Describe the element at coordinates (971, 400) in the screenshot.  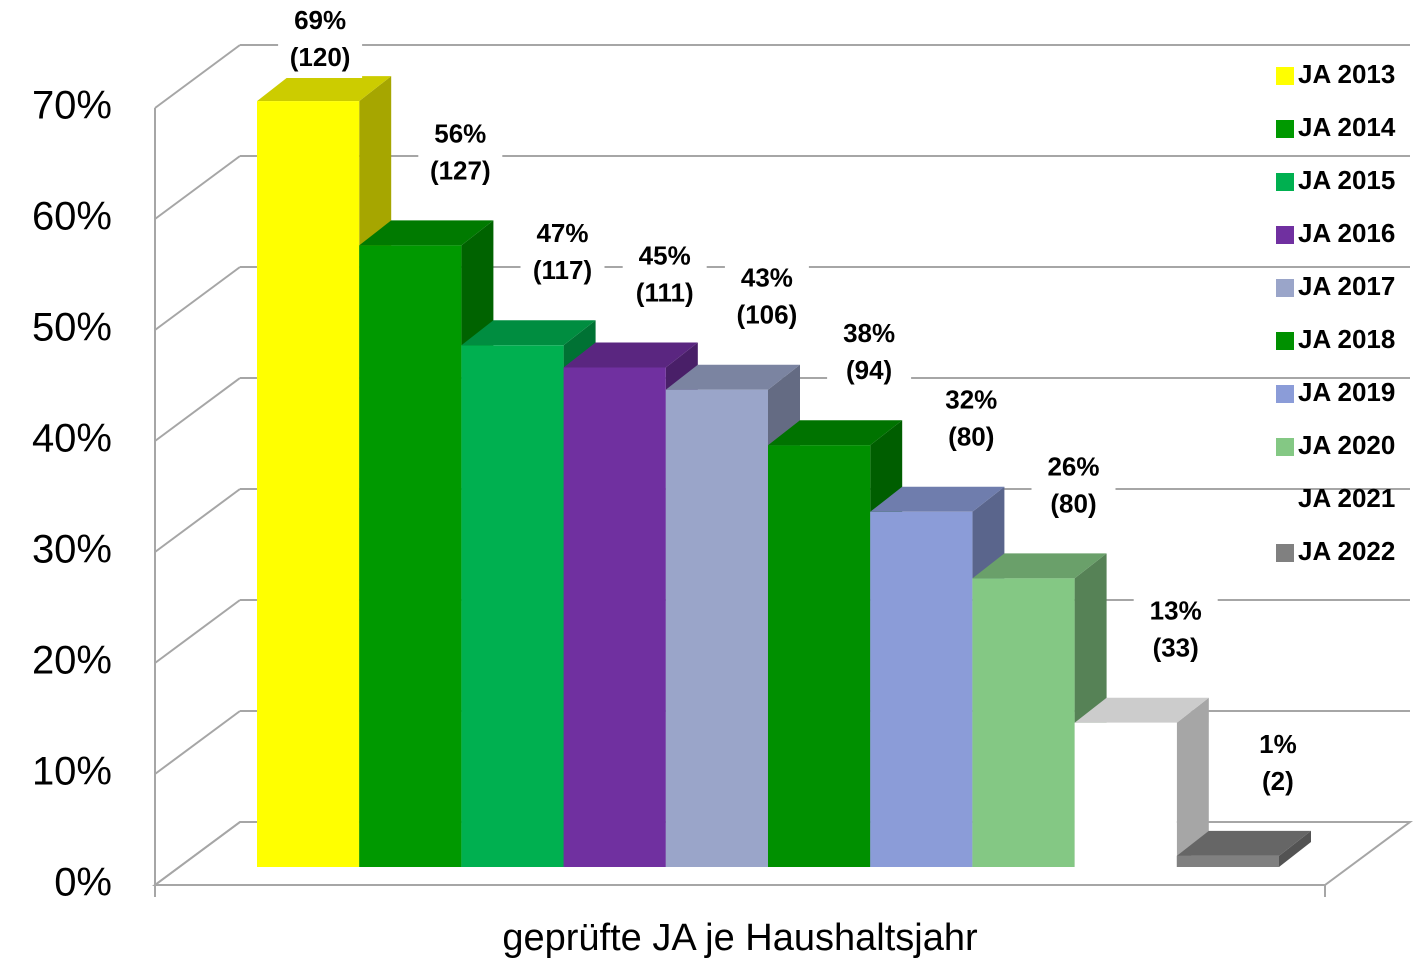
I see `value-label: 32%` at that location.